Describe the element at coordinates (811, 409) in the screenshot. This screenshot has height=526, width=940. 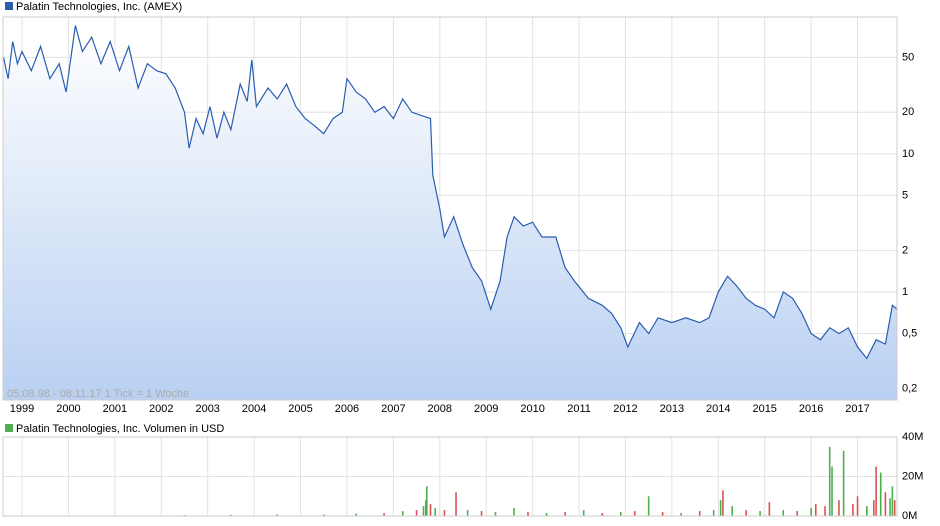
I see `x-tick-label: 2016` at that location.